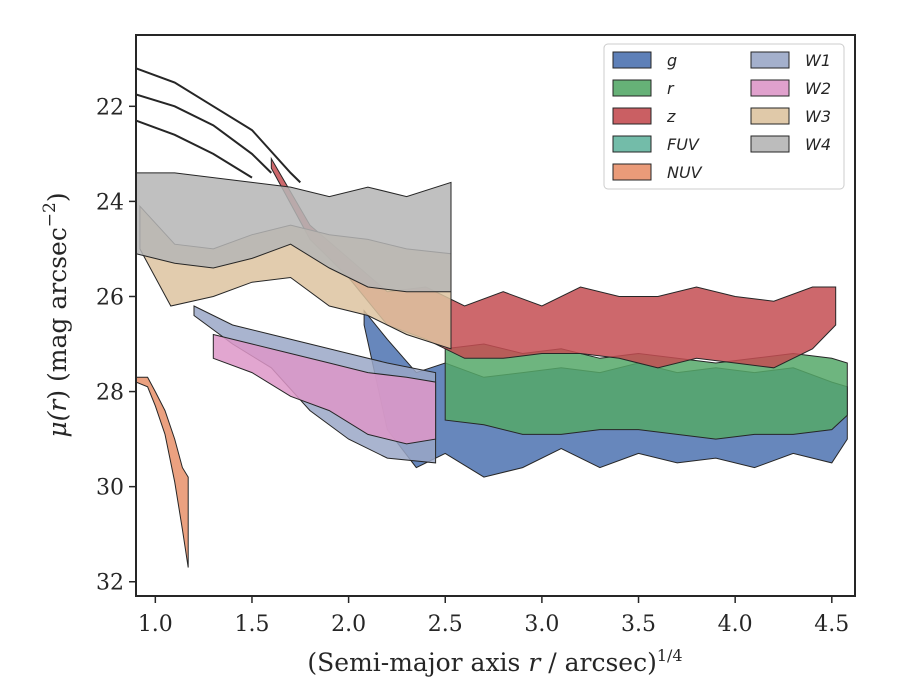 The image size is (900, 700). I want to click on legend-label-w4: W4, so click(818, 144).